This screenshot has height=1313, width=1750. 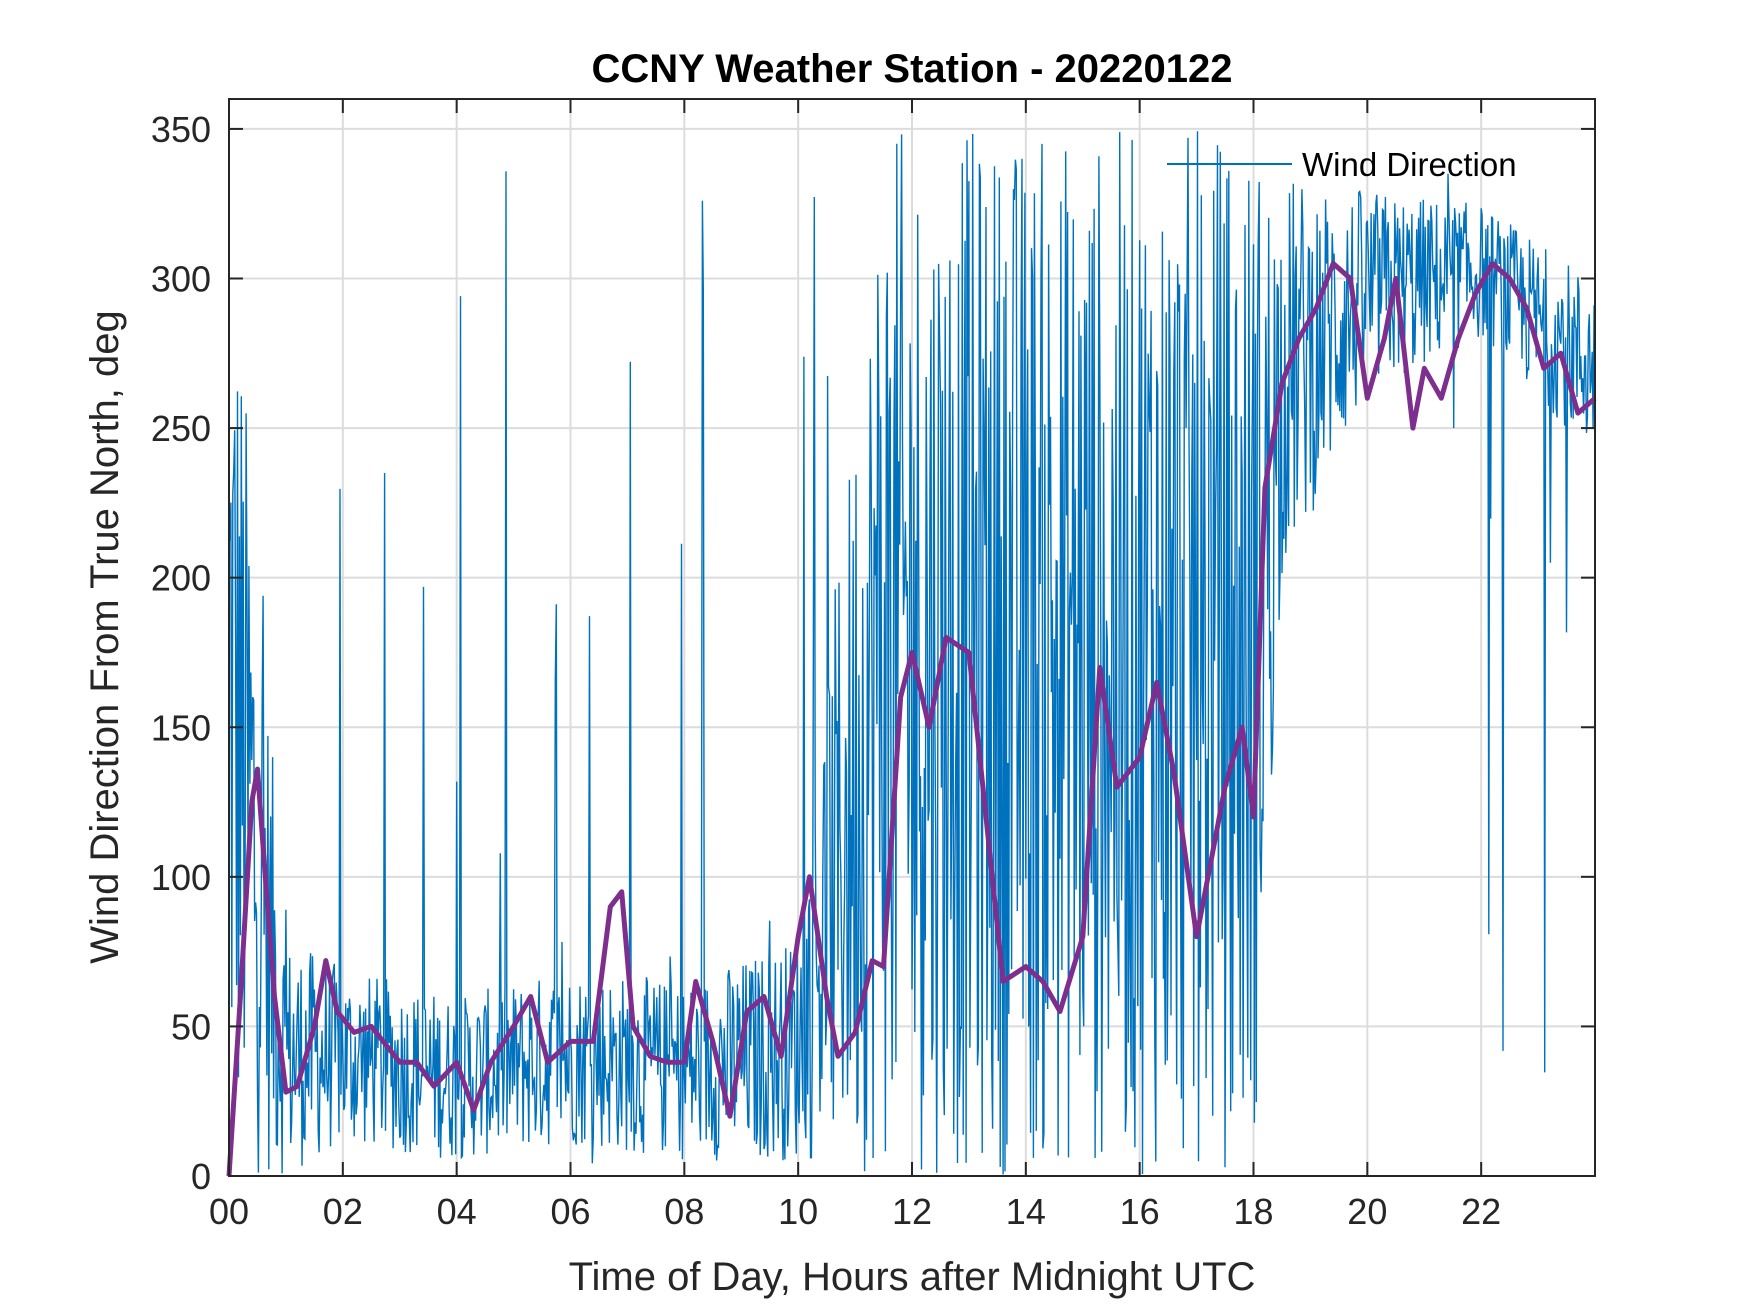 What do you see at coordinates (570, 1211) in the screenshot?
I see `x-tick-label: 06` at bounding box center [570, 1211].